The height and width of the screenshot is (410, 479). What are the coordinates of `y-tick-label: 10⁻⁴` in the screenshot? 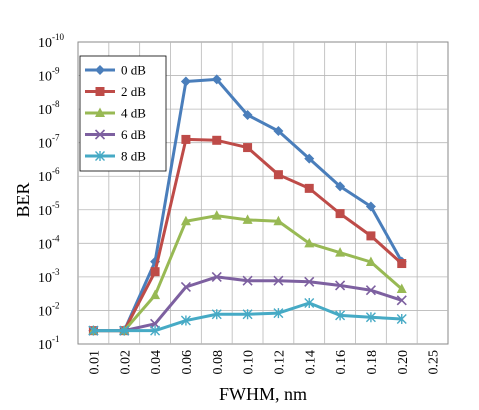 It's located at (49, 242).